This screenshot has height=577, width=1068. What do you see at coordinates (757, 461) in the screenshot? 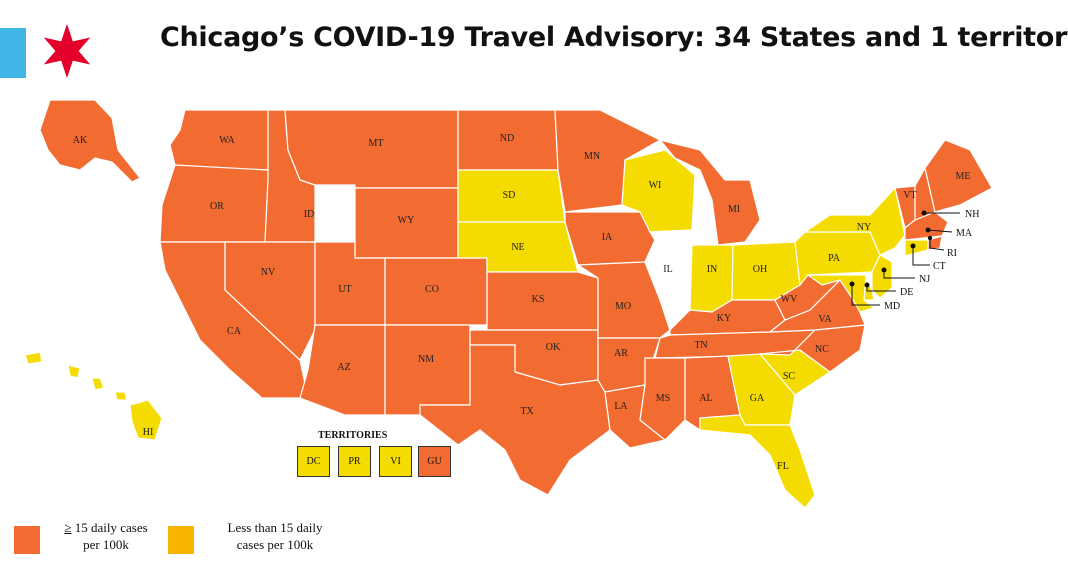
I see `state-FL` at bounding box center [757, 461].